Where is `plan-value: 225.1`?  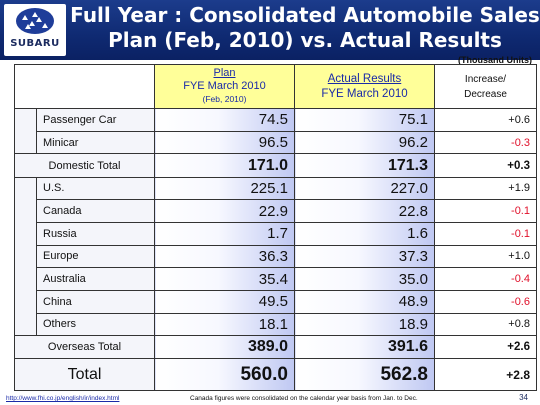
plan-value: 225.1 is located at coordinates (224, 188).